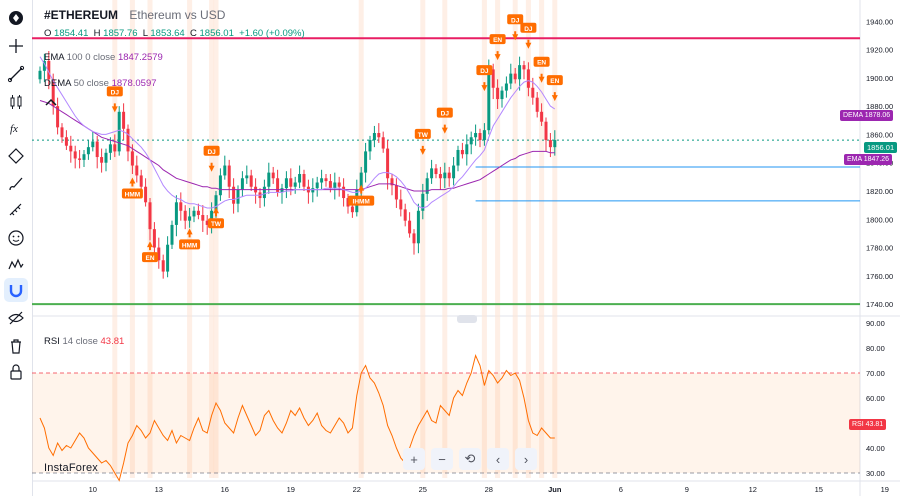 This screenshot has width=900, height=496. I want to click on zoom-out-button: −, so click(442, 459).